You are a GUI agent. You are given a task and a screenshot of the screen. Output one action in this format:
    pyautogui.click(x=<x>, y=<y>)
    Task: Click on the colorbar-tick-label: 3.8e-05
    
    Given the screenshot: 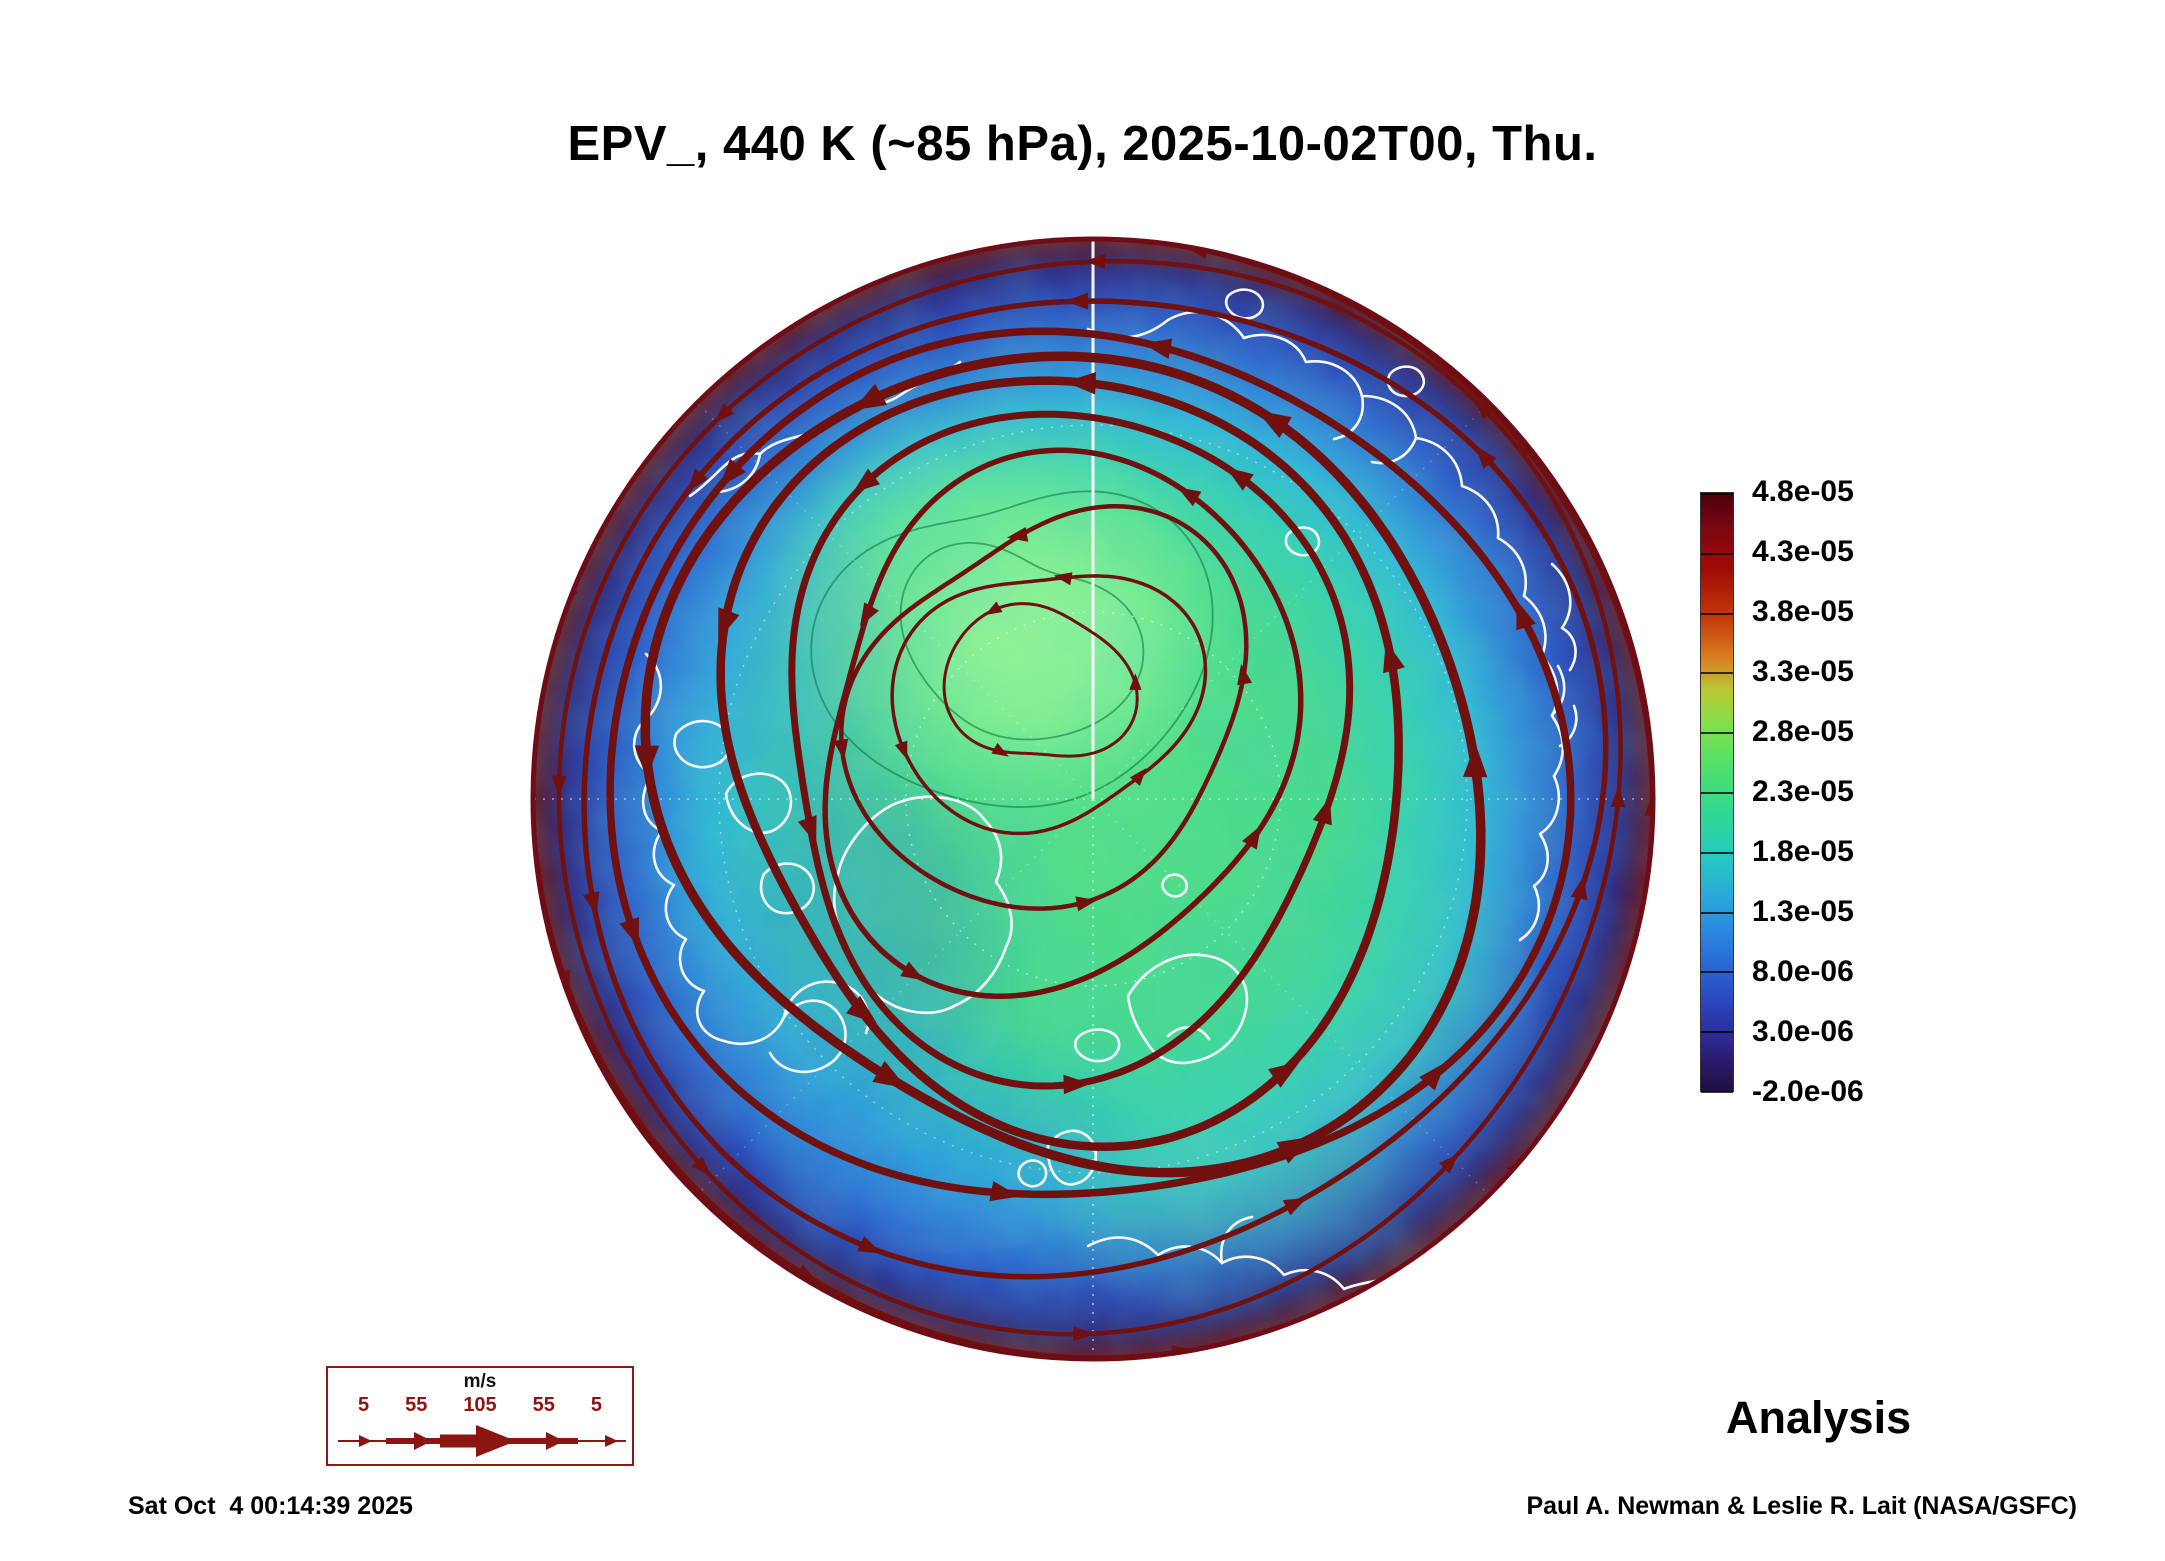 What is the action you would take?
    pyautogui.click(x=1803, y=611)
    